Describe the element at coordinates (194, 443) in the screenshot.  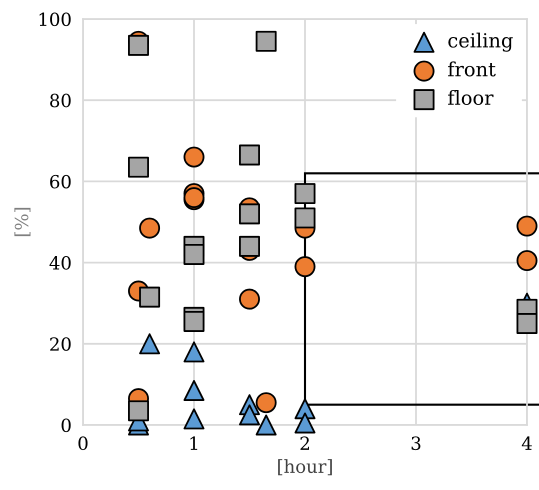
I see `x-tick-label: 1` at that location.